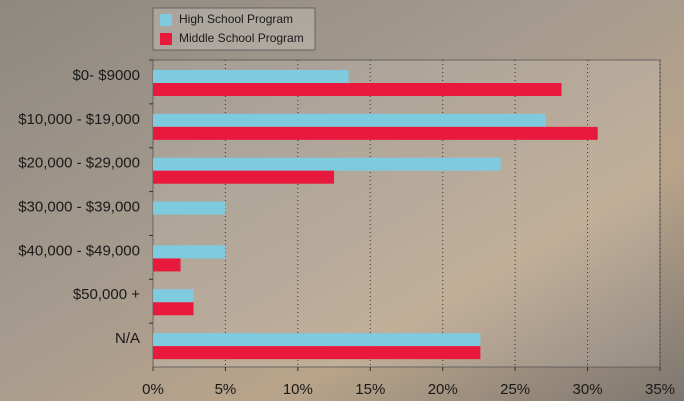 The width and height of the screenshot is (684, 406). I want to click on legend: High School Program Middle School Program, so click(234, 29).